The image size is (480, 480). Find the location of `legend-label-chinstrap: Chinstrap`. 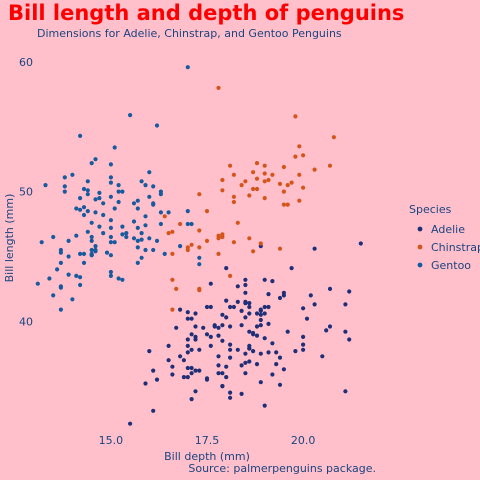

legend-label-chinstrap: Chinstrap is located at coordinates (455, 247).